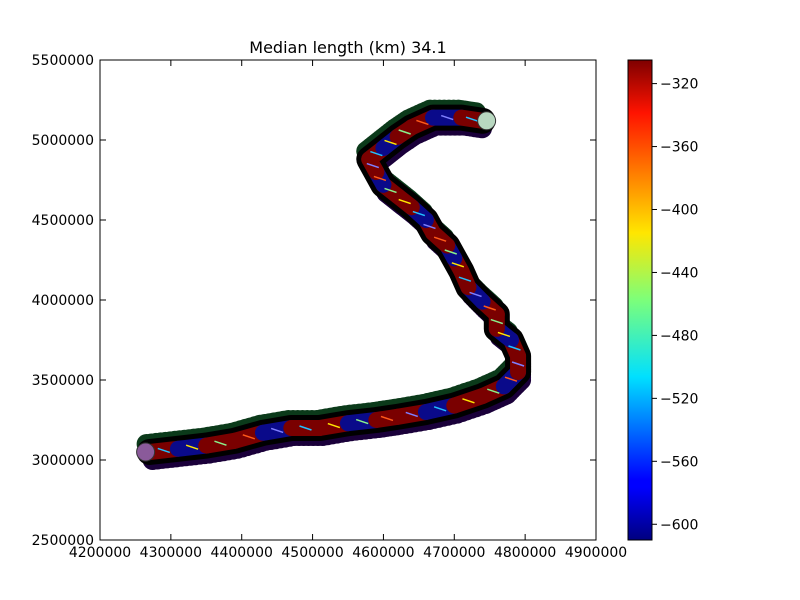 This screenshot has height=600, width=800. I want to click on colorbar-tick-label: −520, so click(679, 399).